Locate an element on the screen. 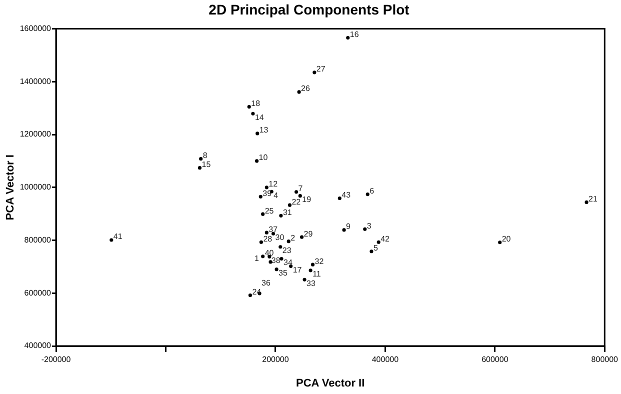 The height and width of the screenshot is (394, 621). annotation: 35 is located at coordinates (283, 273).